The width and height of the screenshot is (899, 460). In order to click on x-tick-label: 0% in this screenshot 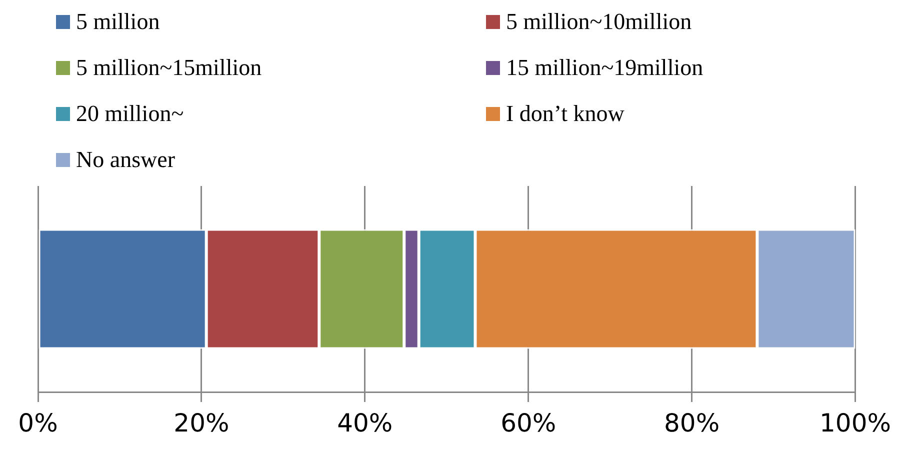, I will do `click(38, 423)`.